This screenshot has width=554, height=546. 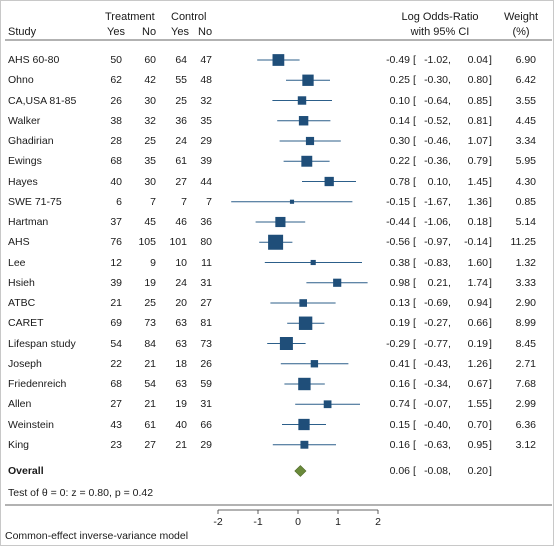 I want to click on control-no-count: 47, so click(x=206, y=60).